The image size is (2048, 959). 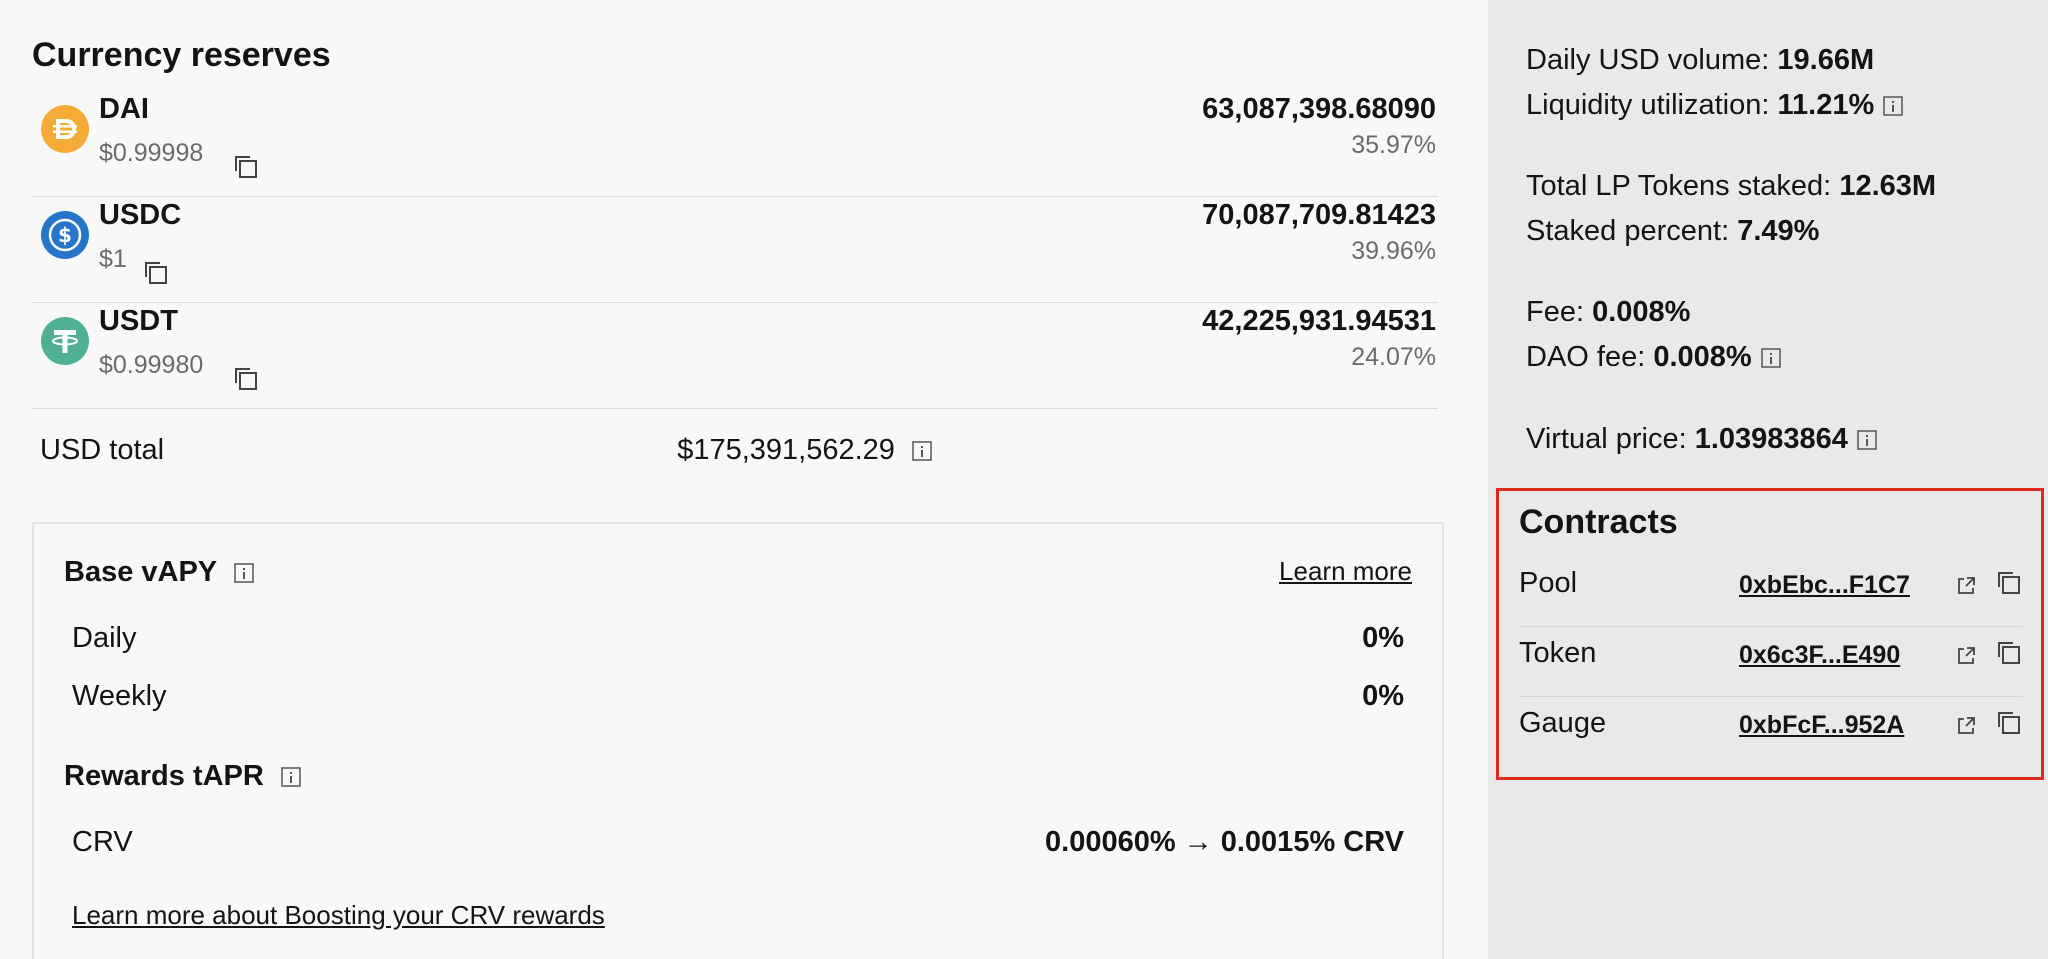 I want to click on crv-label: CRV, so click(x=102, y=842).